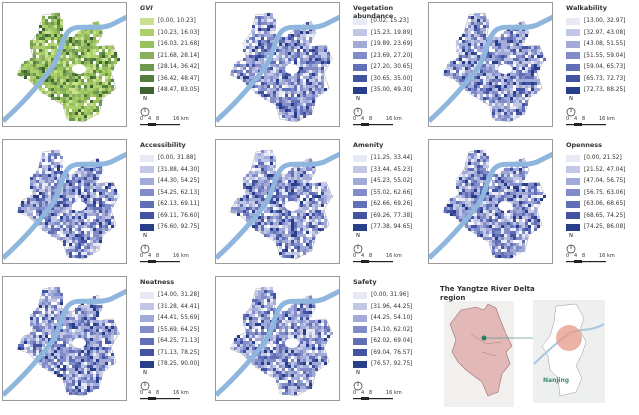  What do you see at coordinates (595, 204) in the screenshot?
I see `legend-item: [63.06, 68.65]` at bounding box center [595, 204].